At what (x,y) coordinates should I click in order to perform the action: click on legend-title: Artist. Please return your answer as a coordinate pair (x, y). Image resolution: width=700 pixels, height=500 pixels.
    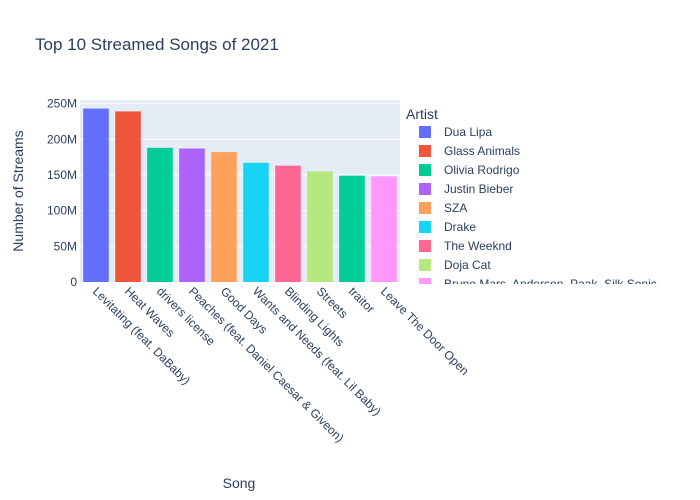
    Looking at the image, I should click on (422, 114).